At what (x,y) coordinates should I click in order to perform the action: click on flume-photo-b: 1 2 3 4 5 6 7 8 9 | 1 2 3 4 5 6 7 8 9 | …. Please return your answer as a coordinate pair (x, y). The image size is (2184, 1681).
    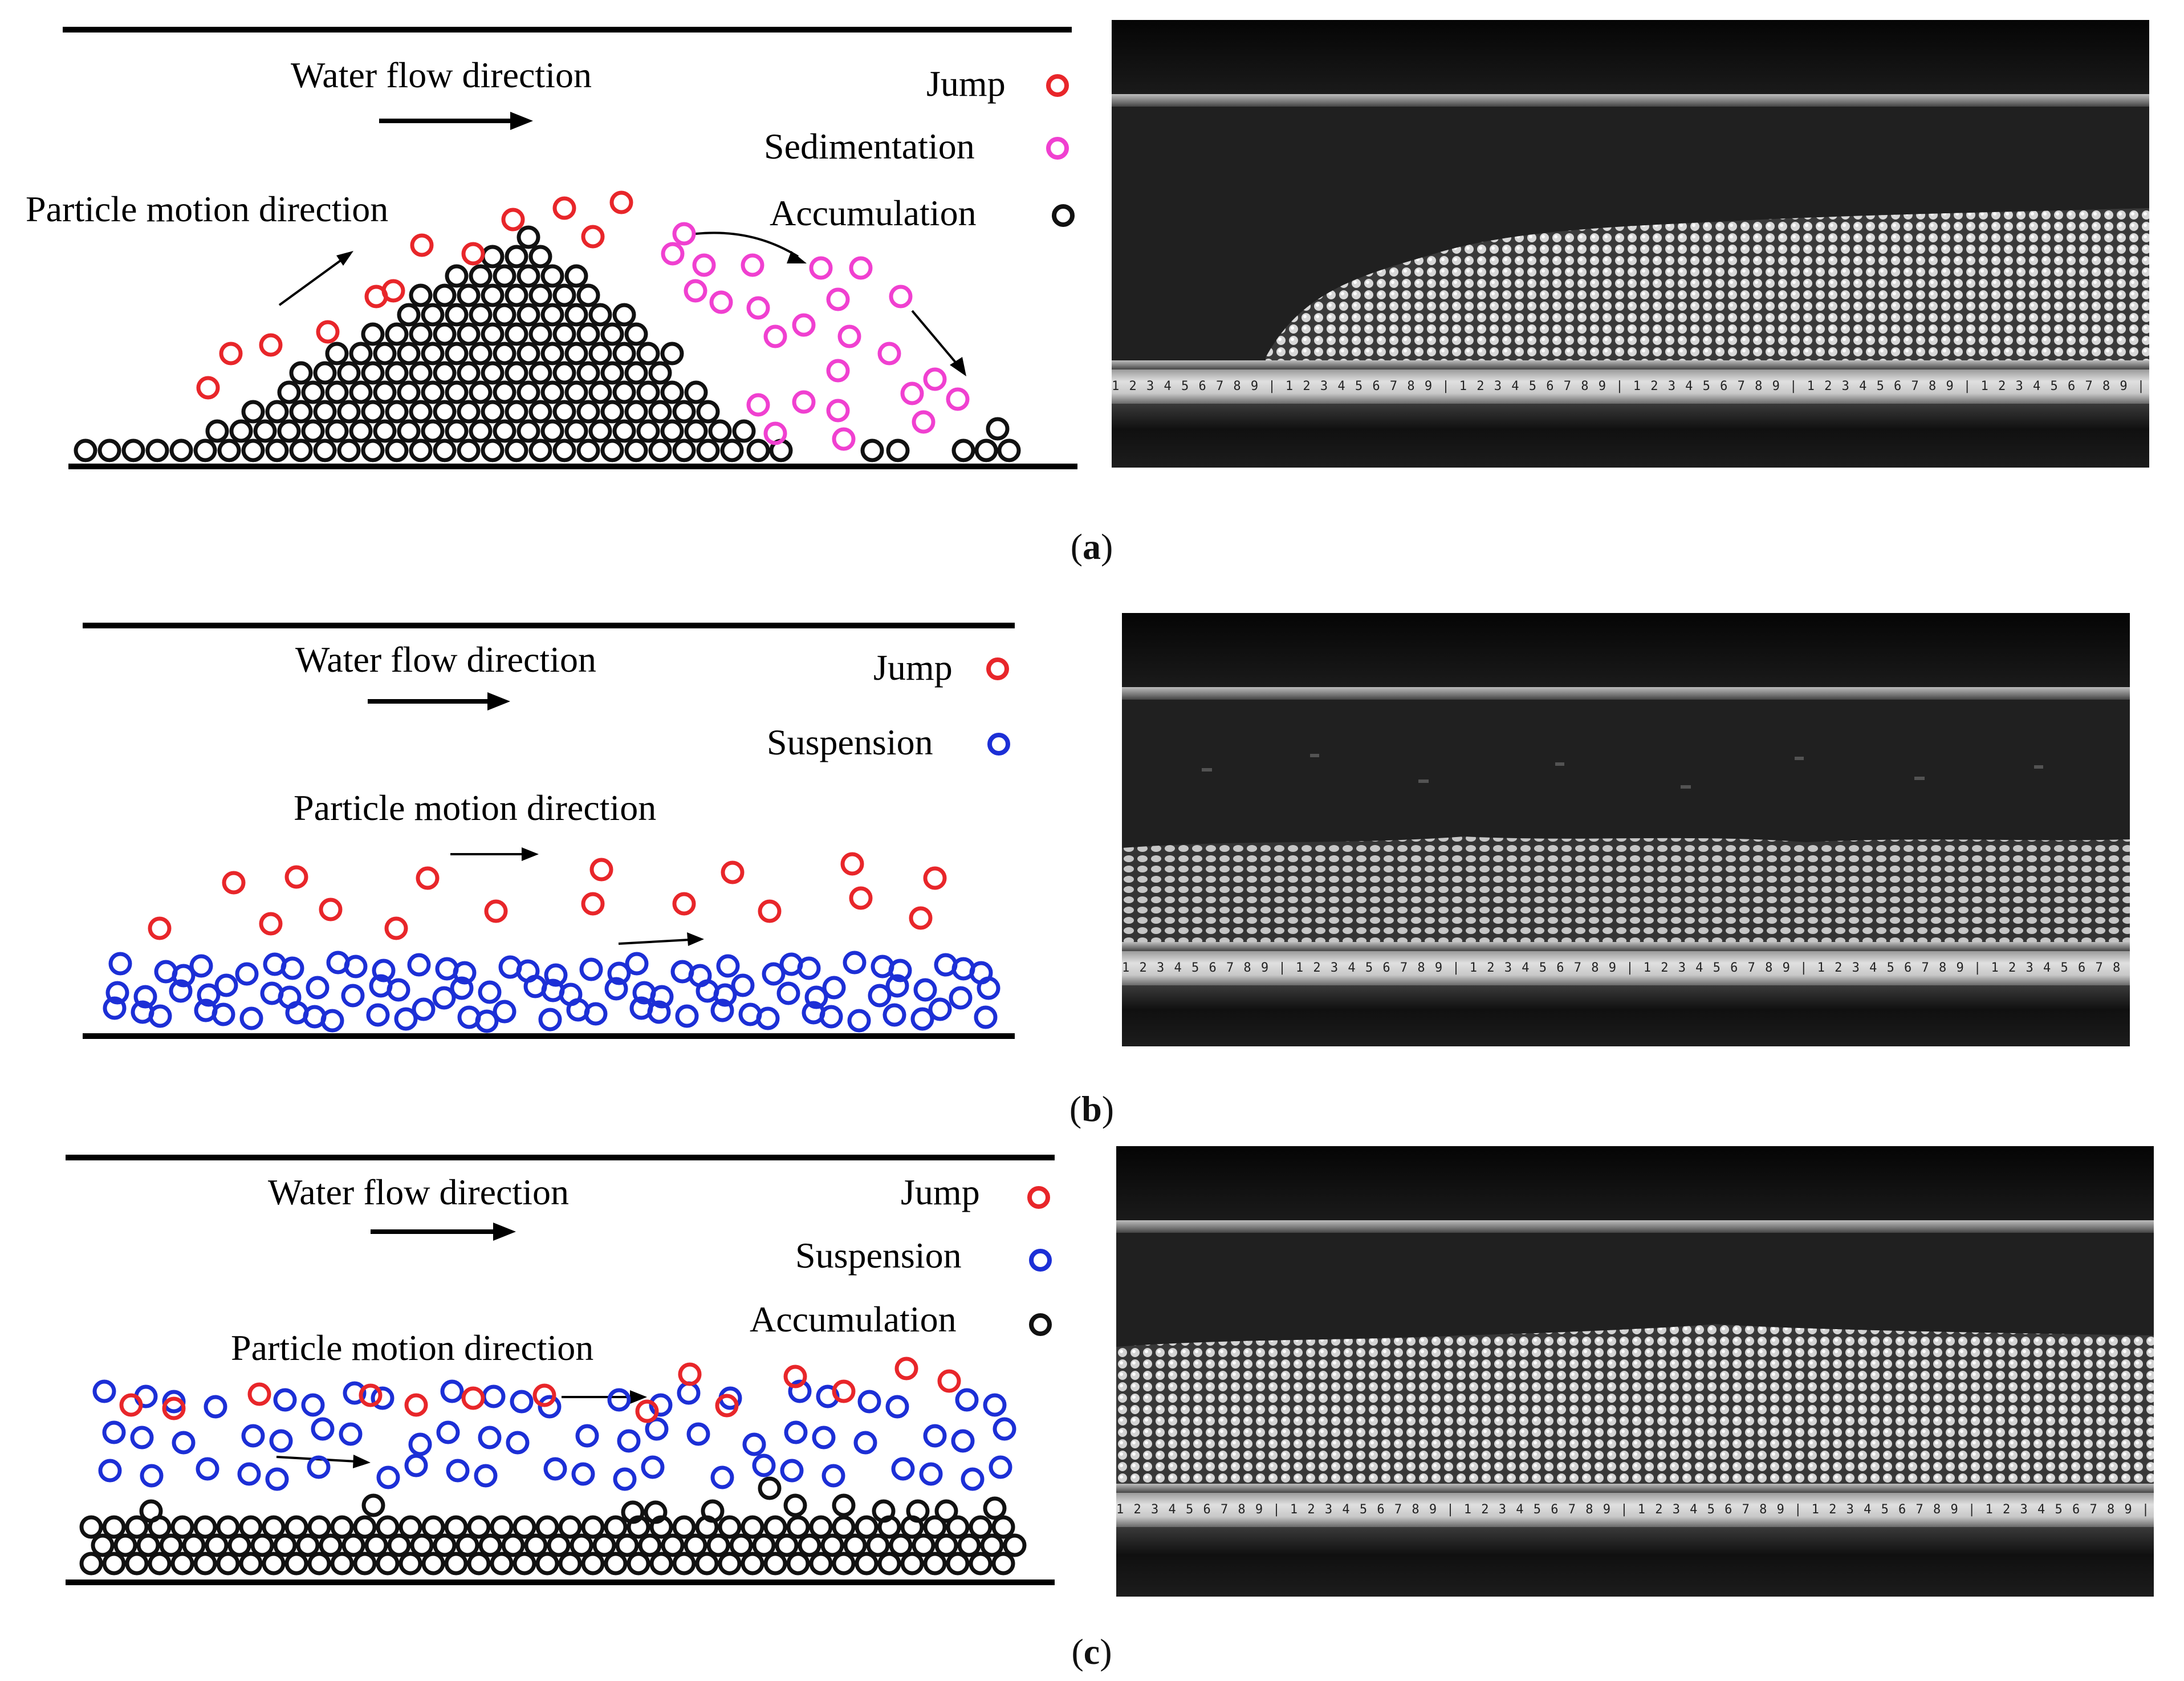
    Looking at the image, I should click on (1626, 829).